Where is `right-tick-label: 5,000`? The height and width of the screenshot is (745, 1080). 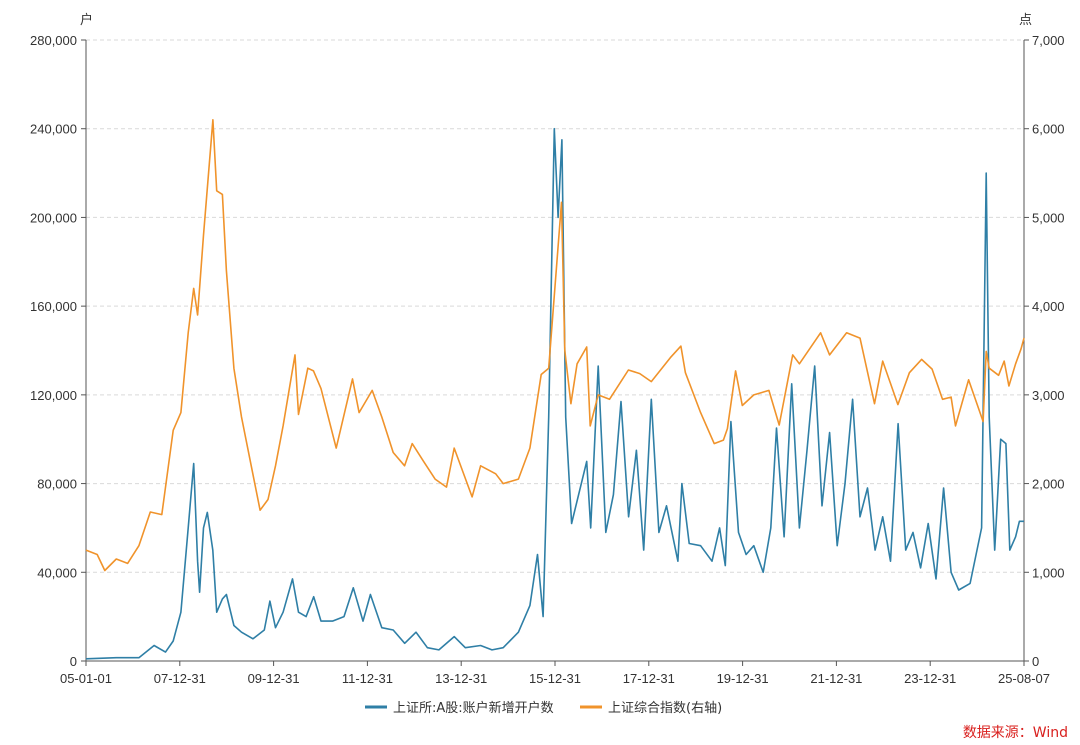
right-tick-label: 5,000 is located at coordinates (1048, 217).